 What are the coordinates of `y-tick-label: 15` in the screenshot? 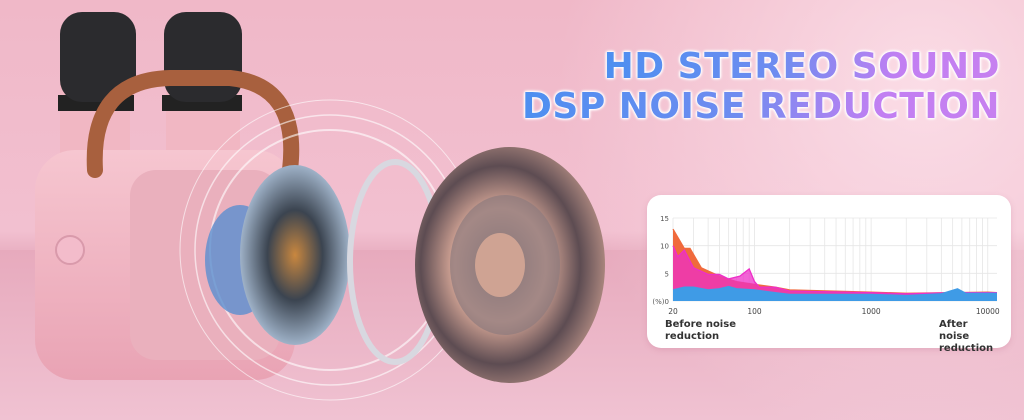 It's located at (664, 219).